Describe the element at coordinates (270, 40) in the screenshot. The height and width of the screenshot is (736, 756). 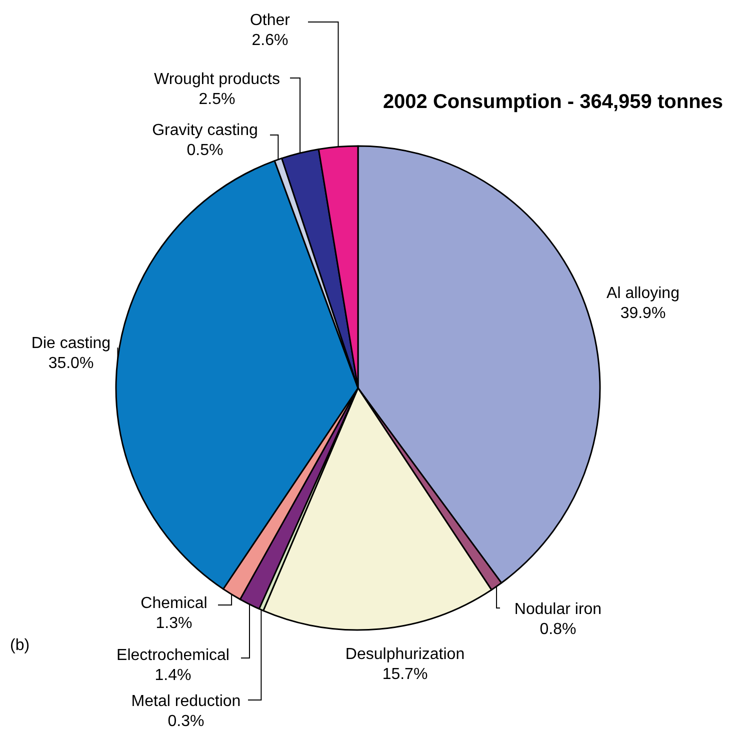
I see `data-label: 2.6%` at that location.